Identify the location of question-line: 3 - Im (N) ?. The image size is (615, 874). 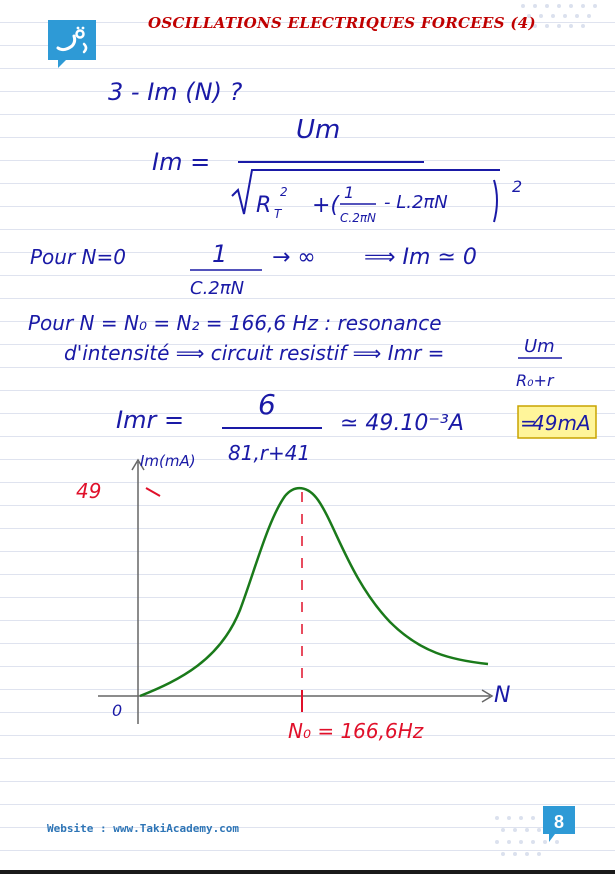
(175, 92).